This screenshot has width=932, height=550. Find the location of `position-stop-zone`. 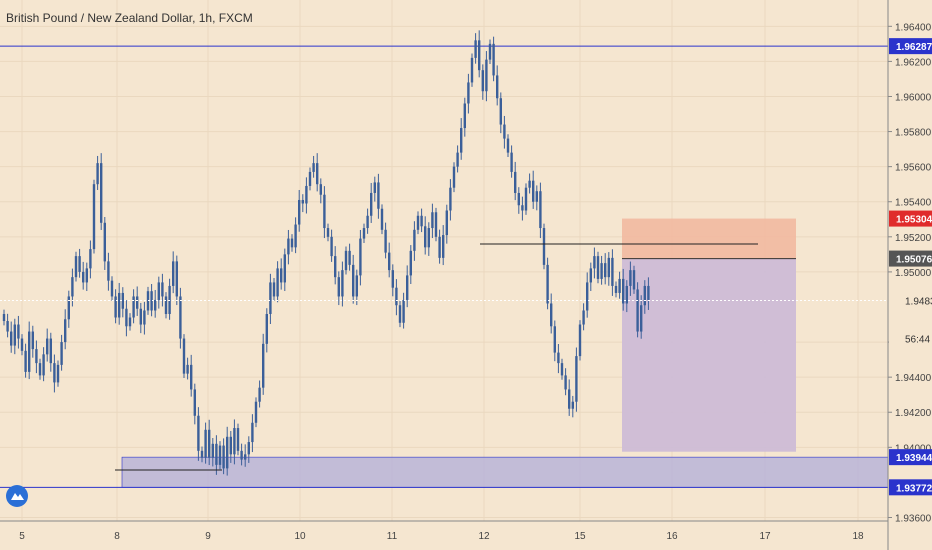

position-stop-zone is located at coordinates (709, 238).